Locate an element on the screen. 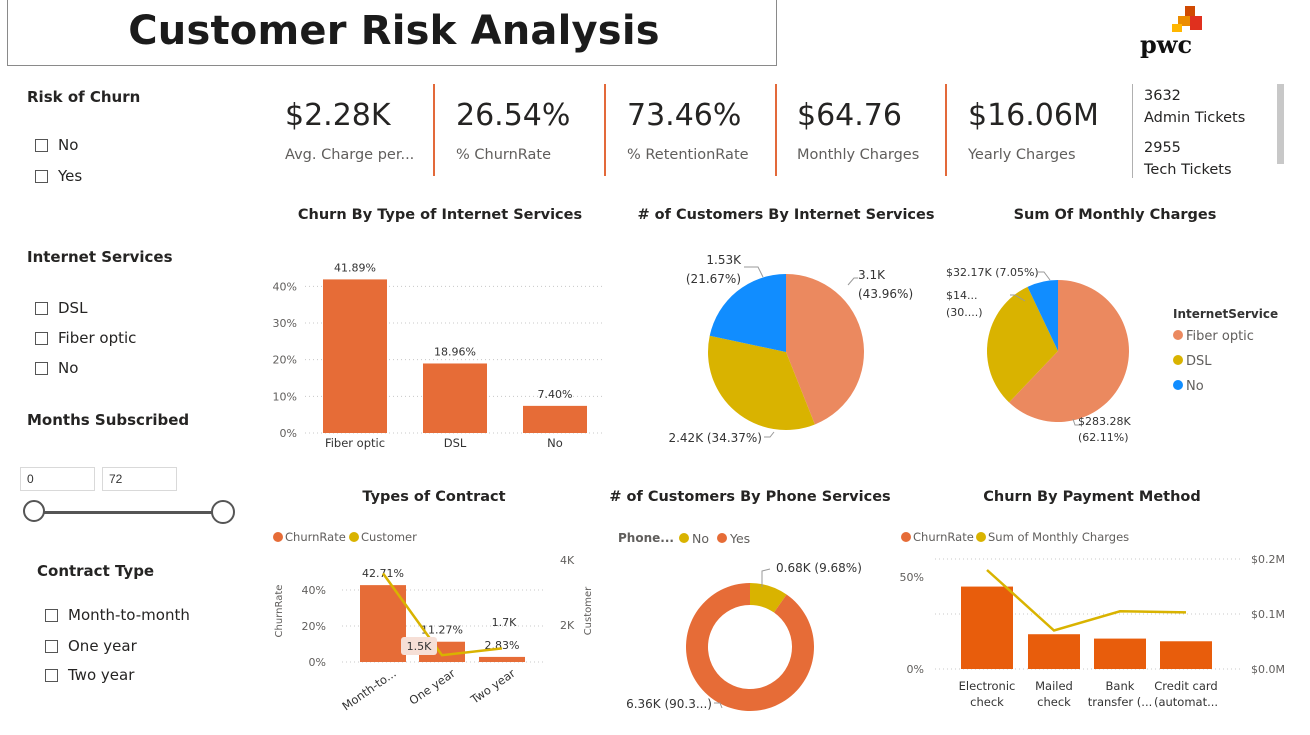  y-tick-label: 20% is located at coordinates (314, 626).